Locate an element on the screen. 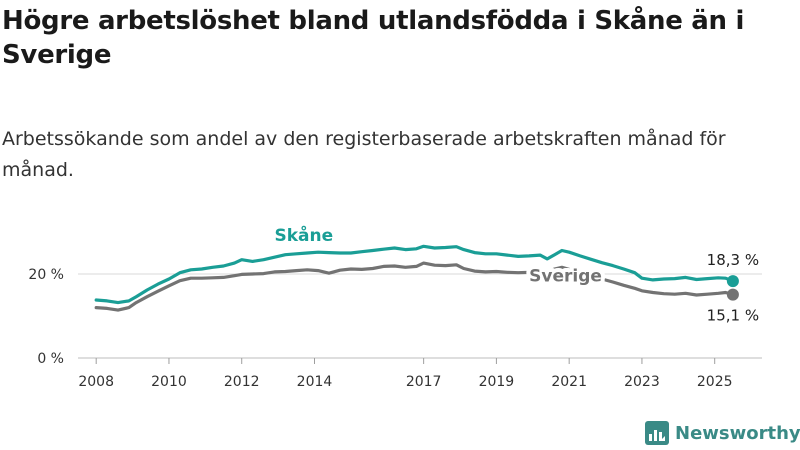 The image size is (800, 450). series-line-skane is located at coordinates (414, 274).